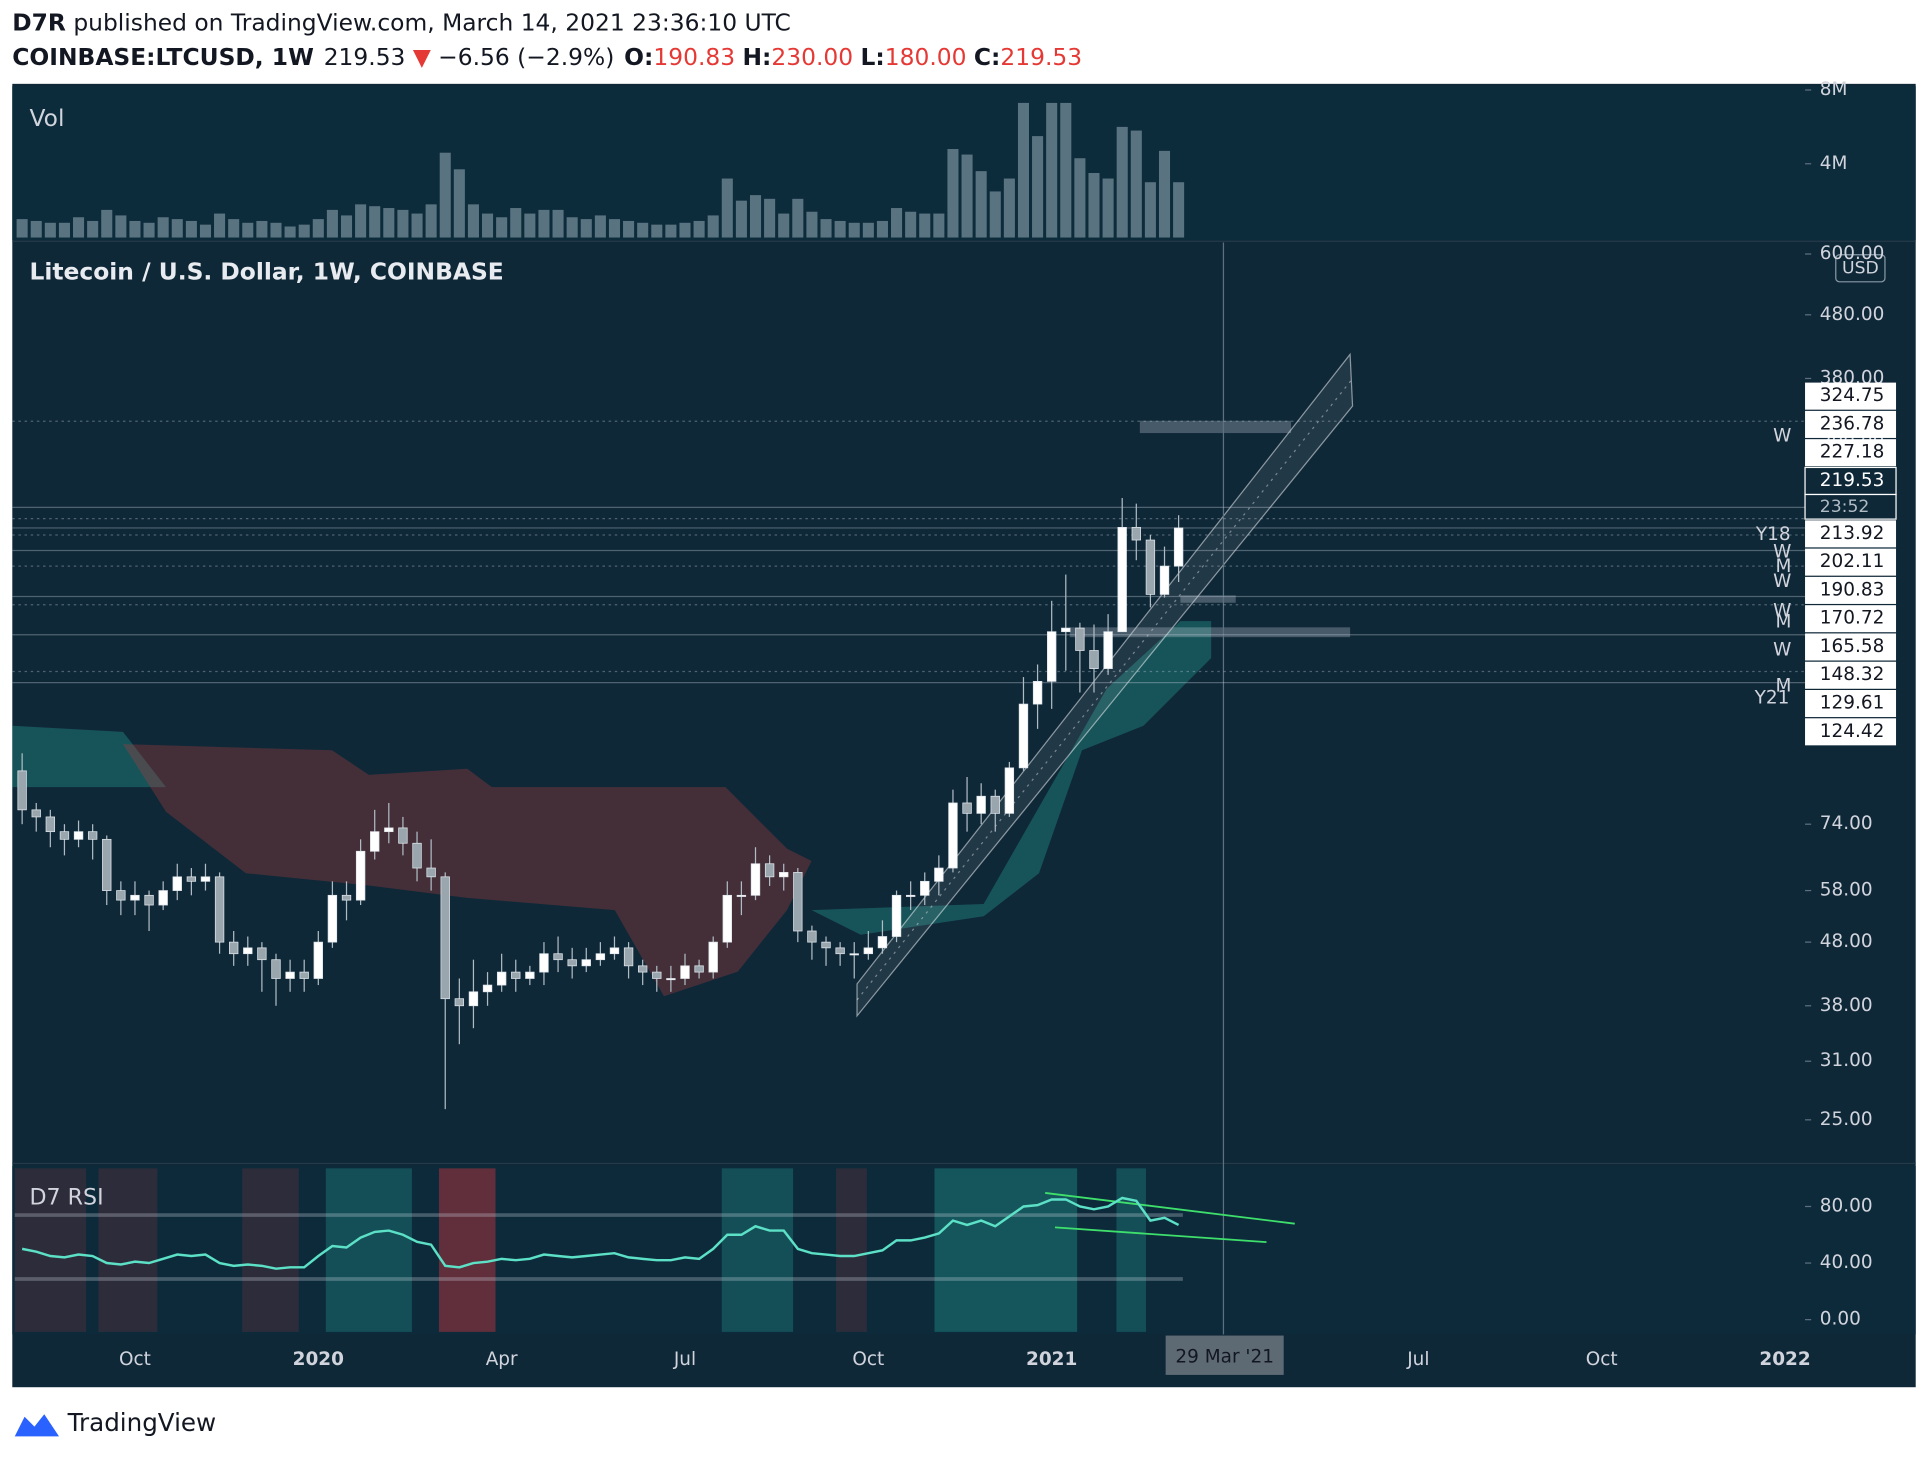  I want to click on open-label: O:, so click(638, 57).